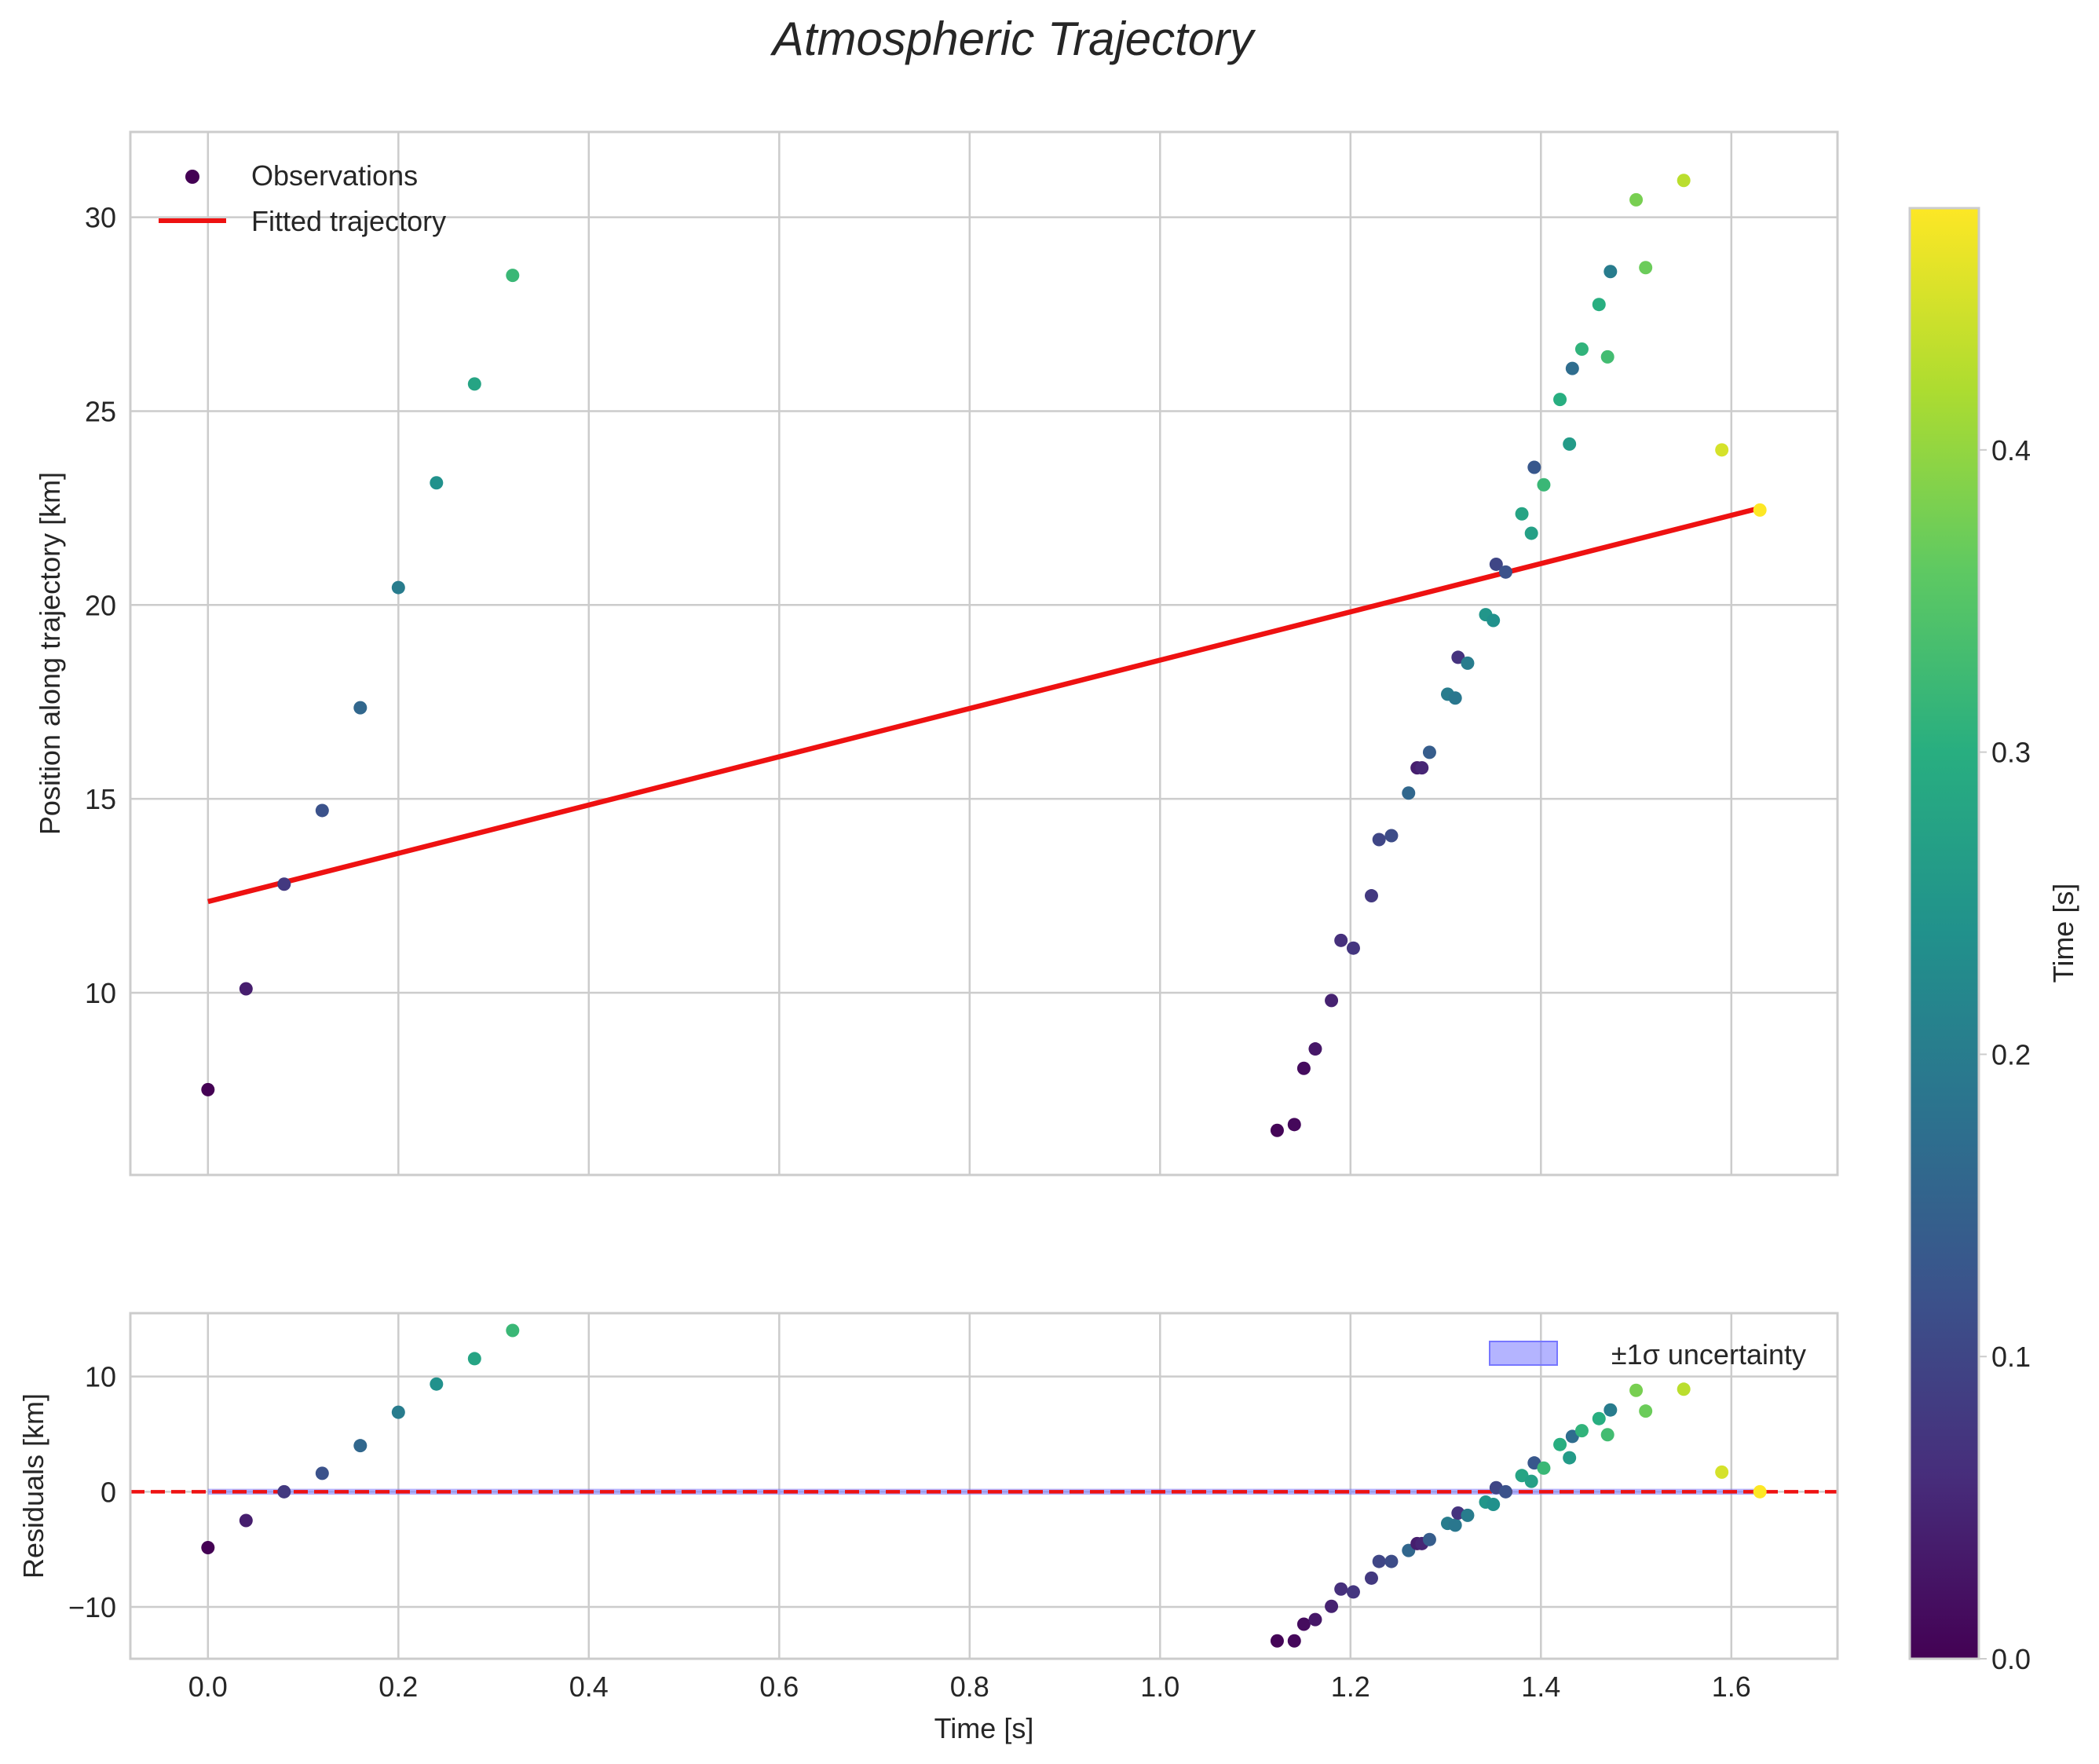 Image resolution: width=2099 pixels, height=1764 pixels. I want to click on colorbar-tick-labels: 0.0 0.1 0.2 0.3 0.4, so click(2005, 1054).